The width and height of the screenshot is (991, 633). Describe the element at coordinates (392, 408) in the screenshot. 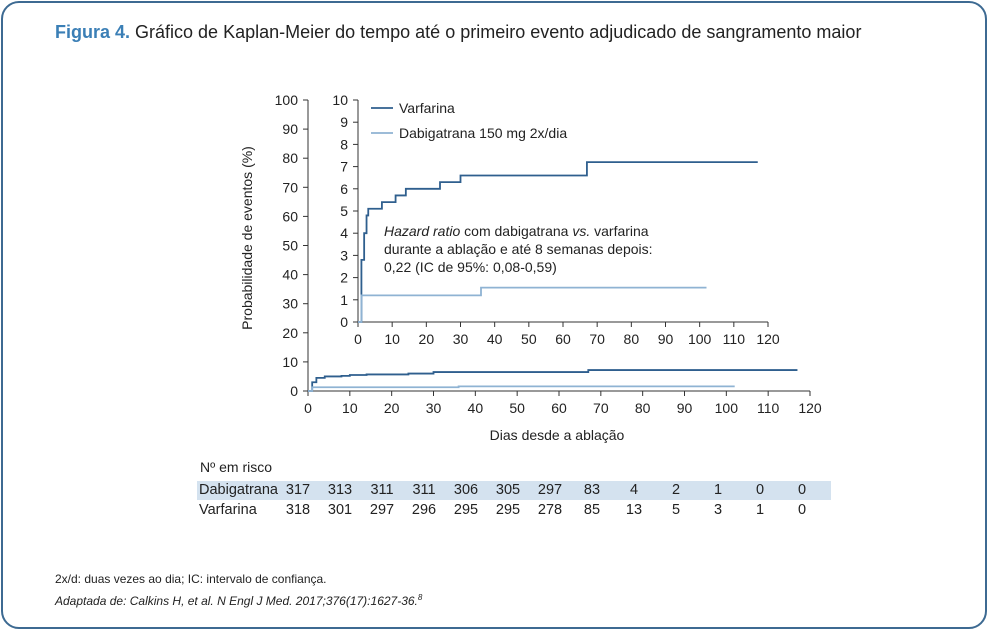

I see `main-x-tick-label: 20` at that location.